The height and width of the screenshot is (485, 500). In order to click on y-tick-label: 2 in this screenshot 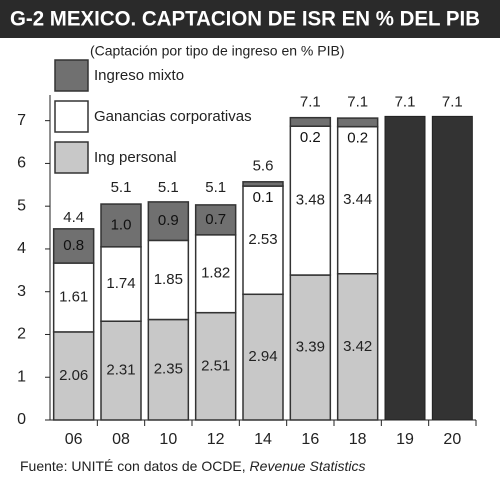, I will do `click(21, 334)`.